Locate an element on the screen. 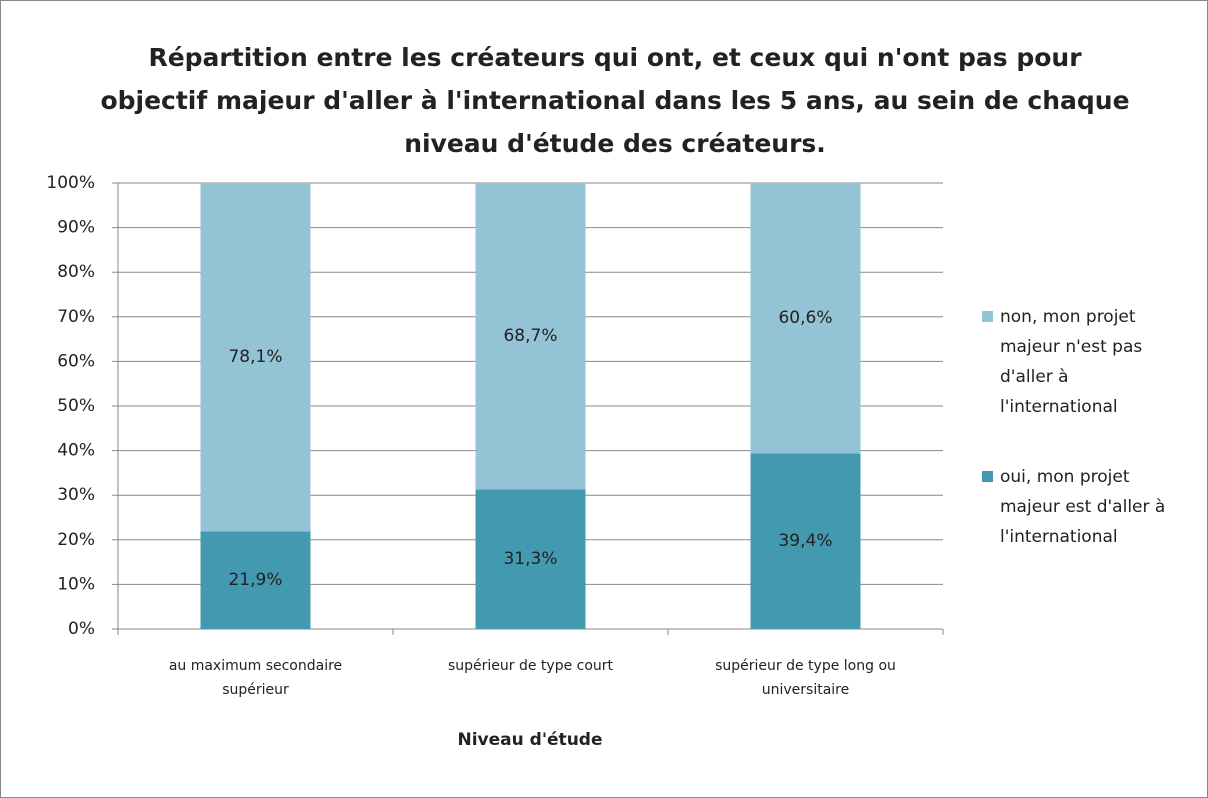  data-label: 68,7% is located at coordinates (530, 336).